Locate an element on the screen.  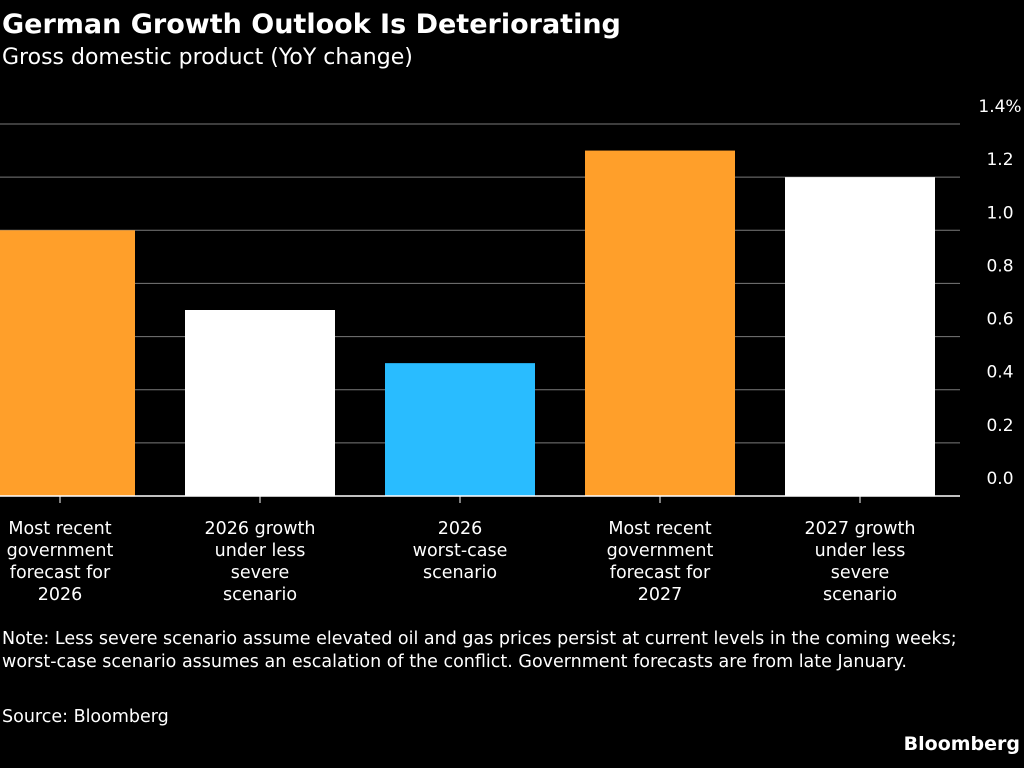
x-category-label: 2026 worst-case scenario is located at coordinates (460, 551).